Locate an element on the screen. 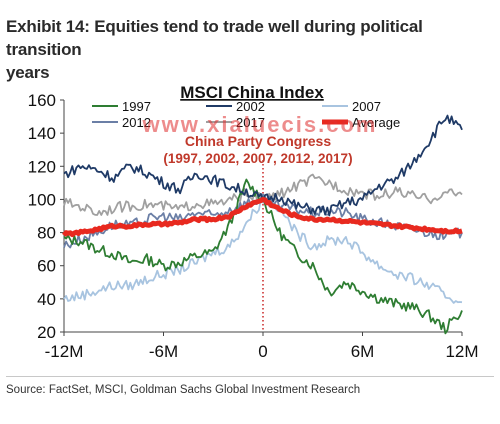 Image resolution: width=500 pixels, height=424 pixels. y-tick-label: 100 is located at coordinates (42, 199).